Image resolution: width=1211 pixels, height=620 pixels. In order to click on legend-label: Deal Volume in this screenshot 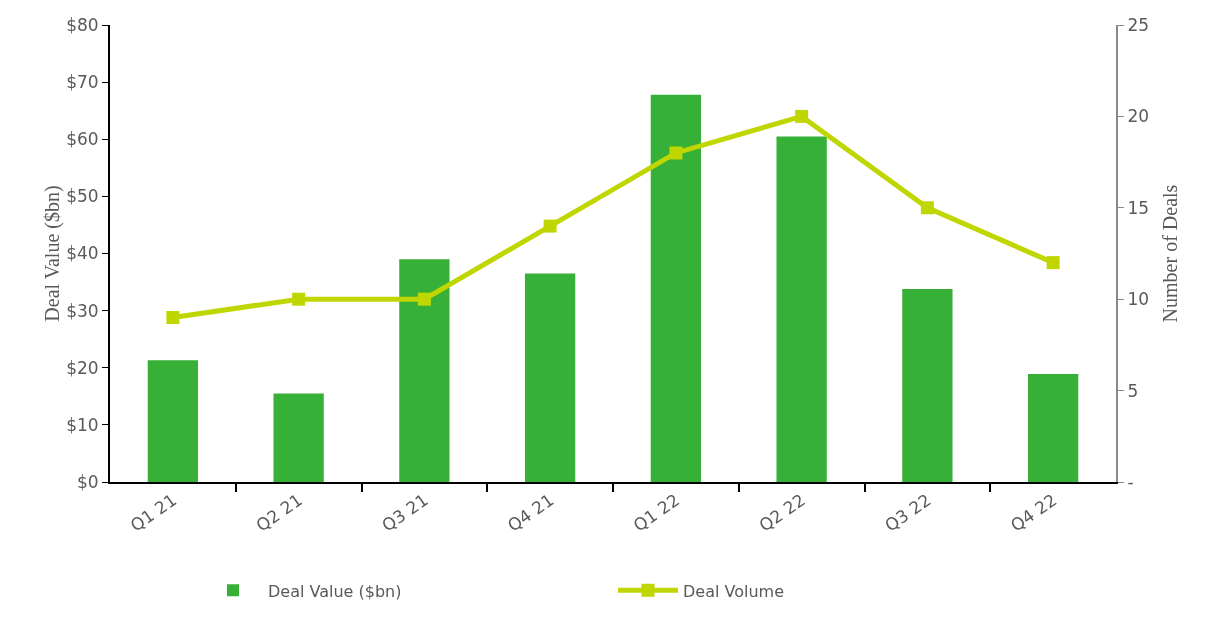, I will do `click(734, 591)`.